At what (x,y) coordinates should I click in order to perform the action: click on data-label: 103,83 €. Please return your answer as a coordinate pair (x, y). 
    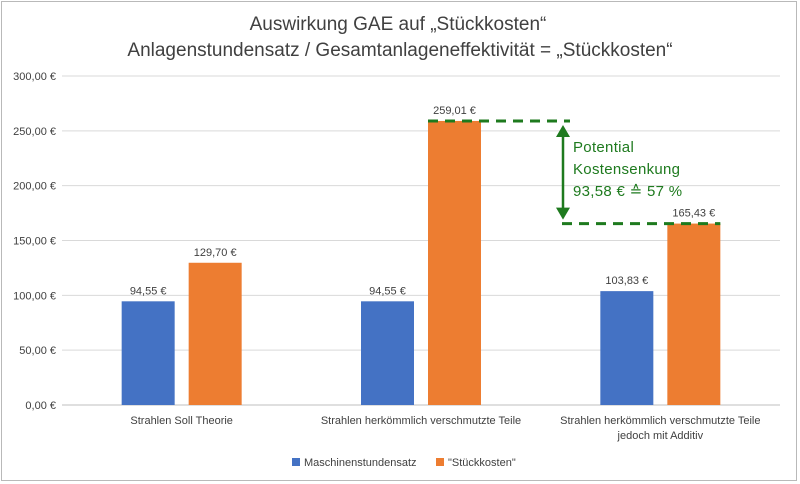
    Looking at the image, I should click on (626, 281).